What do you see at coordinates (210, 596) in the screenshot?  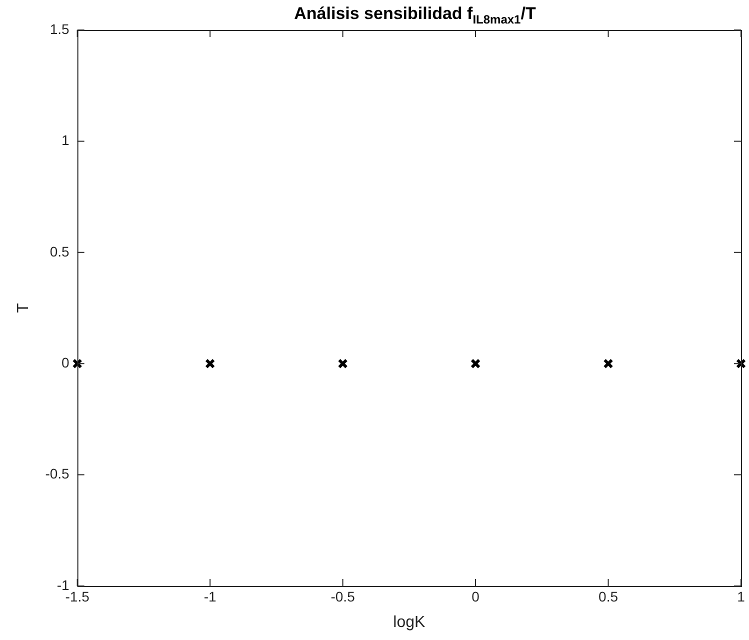 I see `x-tick-label: -1` at bounding box center [210, 596].